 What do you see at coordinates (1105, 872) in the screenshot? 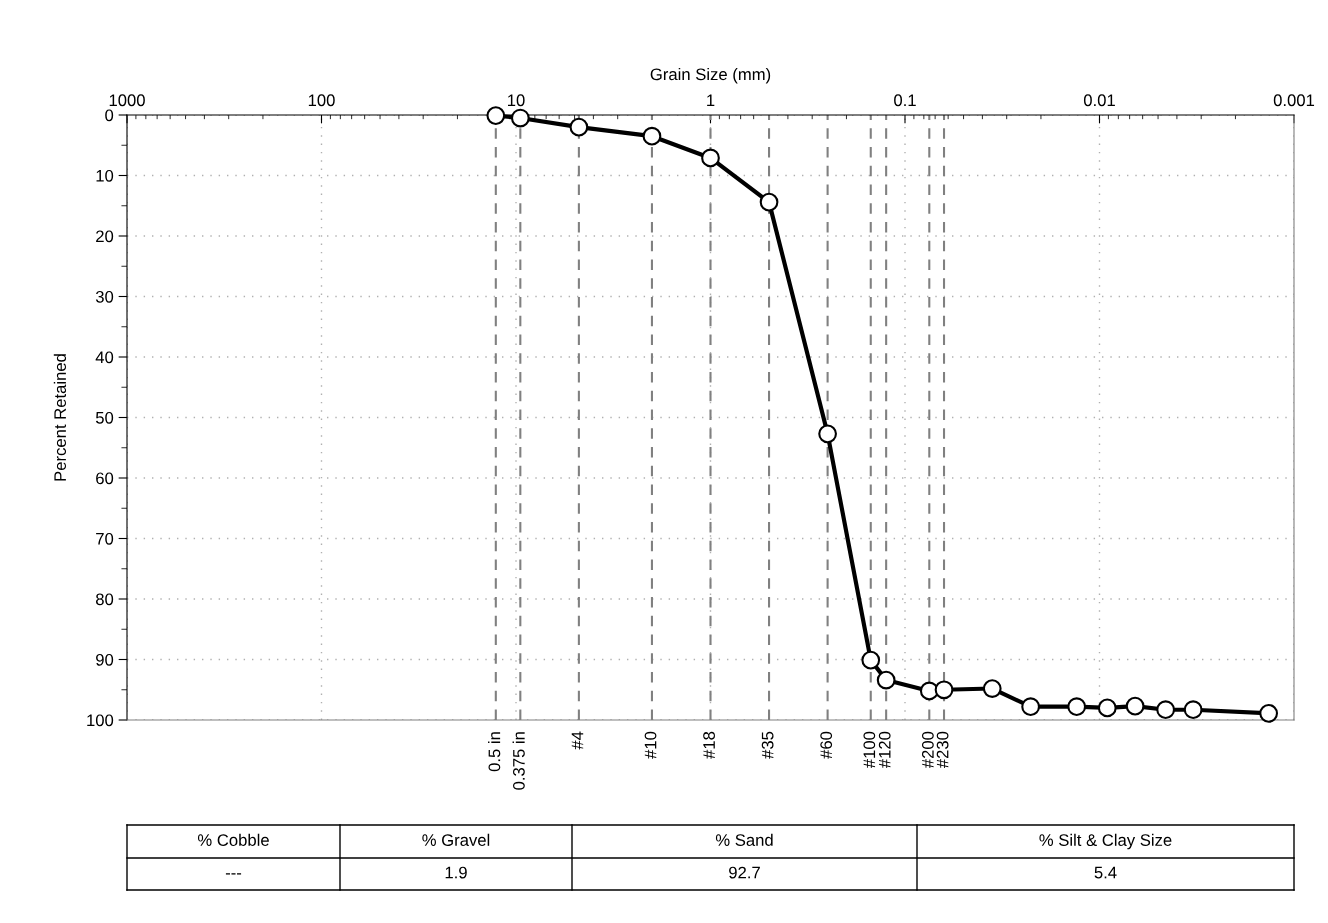
I see `text: 5.4` at bounding box center [1105, 872].